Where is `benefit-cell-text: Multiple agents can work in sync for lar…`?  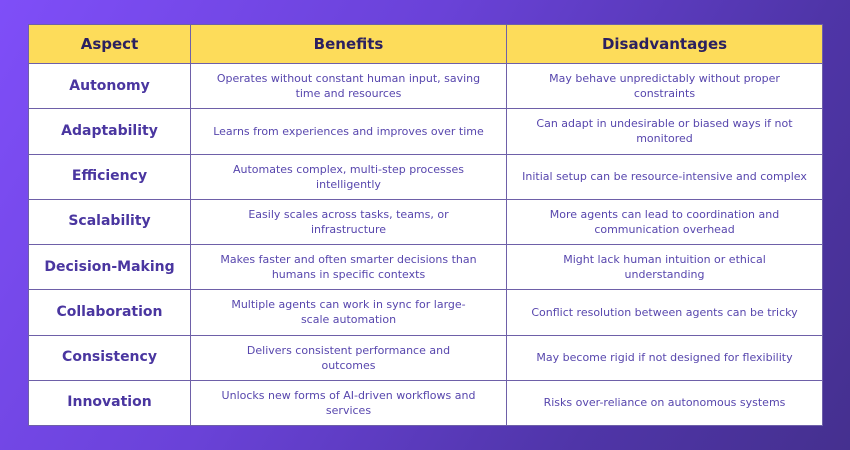 benefit-cell-text: Multiple agents can work in sync for lar… is located at coordinates (348, 312).